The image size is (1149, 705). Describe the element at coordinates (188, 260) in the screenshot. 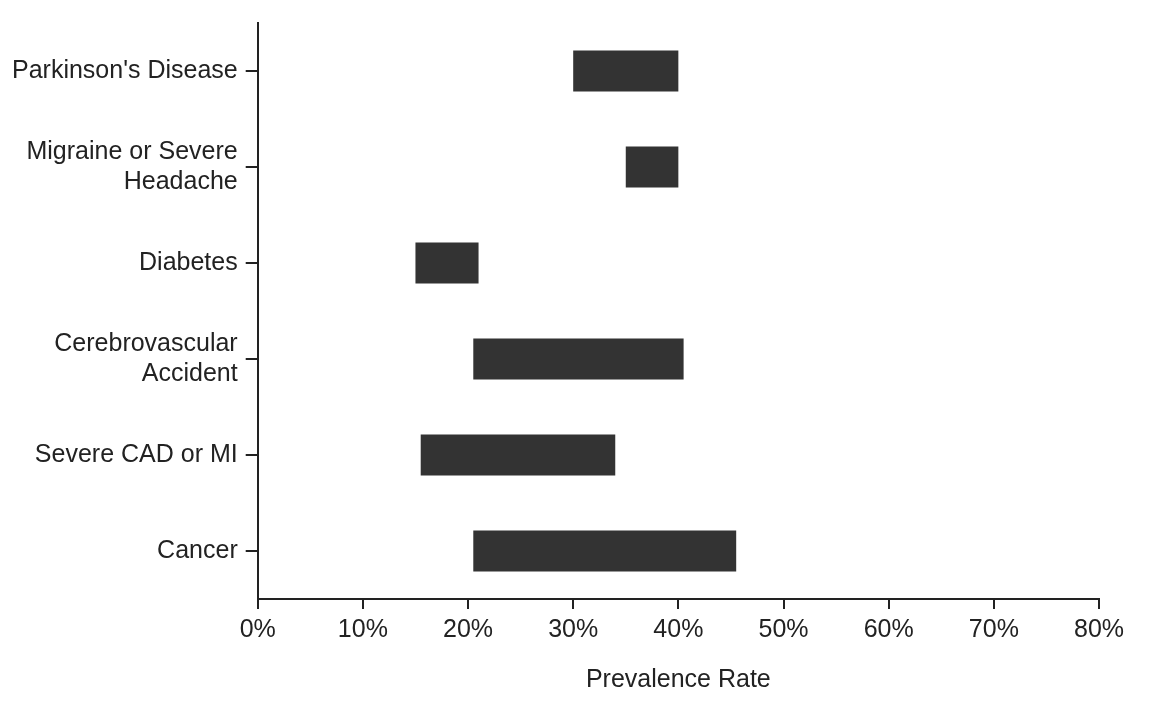

I see `y-tick-label: Diabetes` at that location.